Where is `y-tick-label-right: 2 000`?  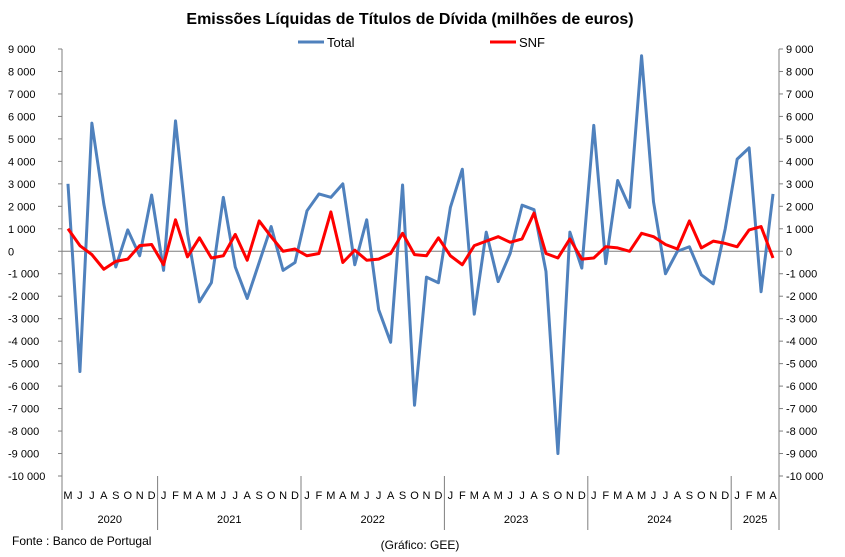
y-tick-label-right: 2 000 is located at coordinates (800, 207).